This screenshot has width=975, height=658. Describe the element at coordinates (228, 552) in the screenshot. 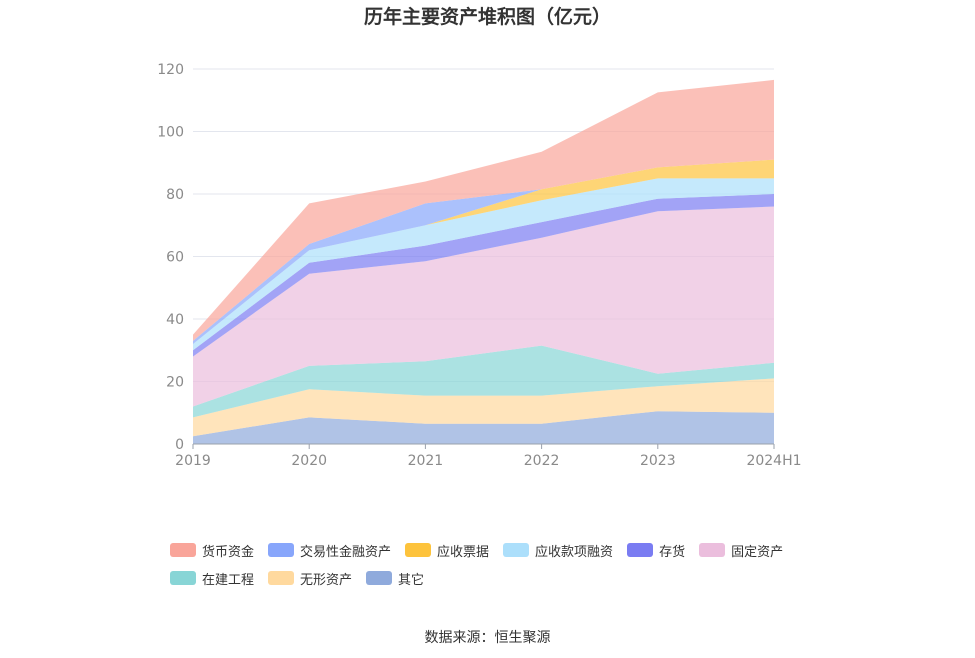

I see `legend-label: 货币资金` at that location.